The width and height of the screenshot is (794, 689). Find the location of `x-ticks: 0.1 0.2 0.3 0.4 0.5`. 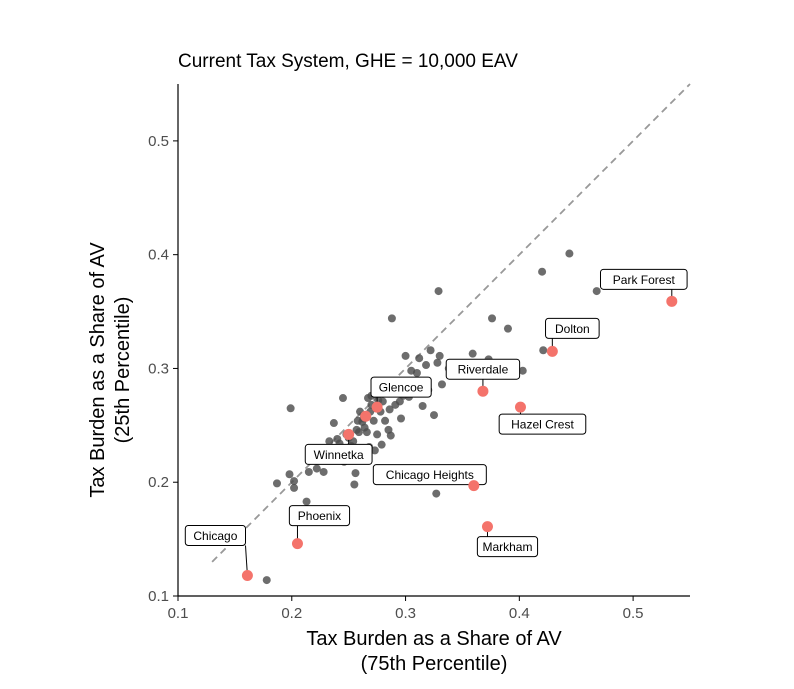

x-ticks: 0.1 0.2 0.3 0.4 0.5 is located at coordinates (406, 609).